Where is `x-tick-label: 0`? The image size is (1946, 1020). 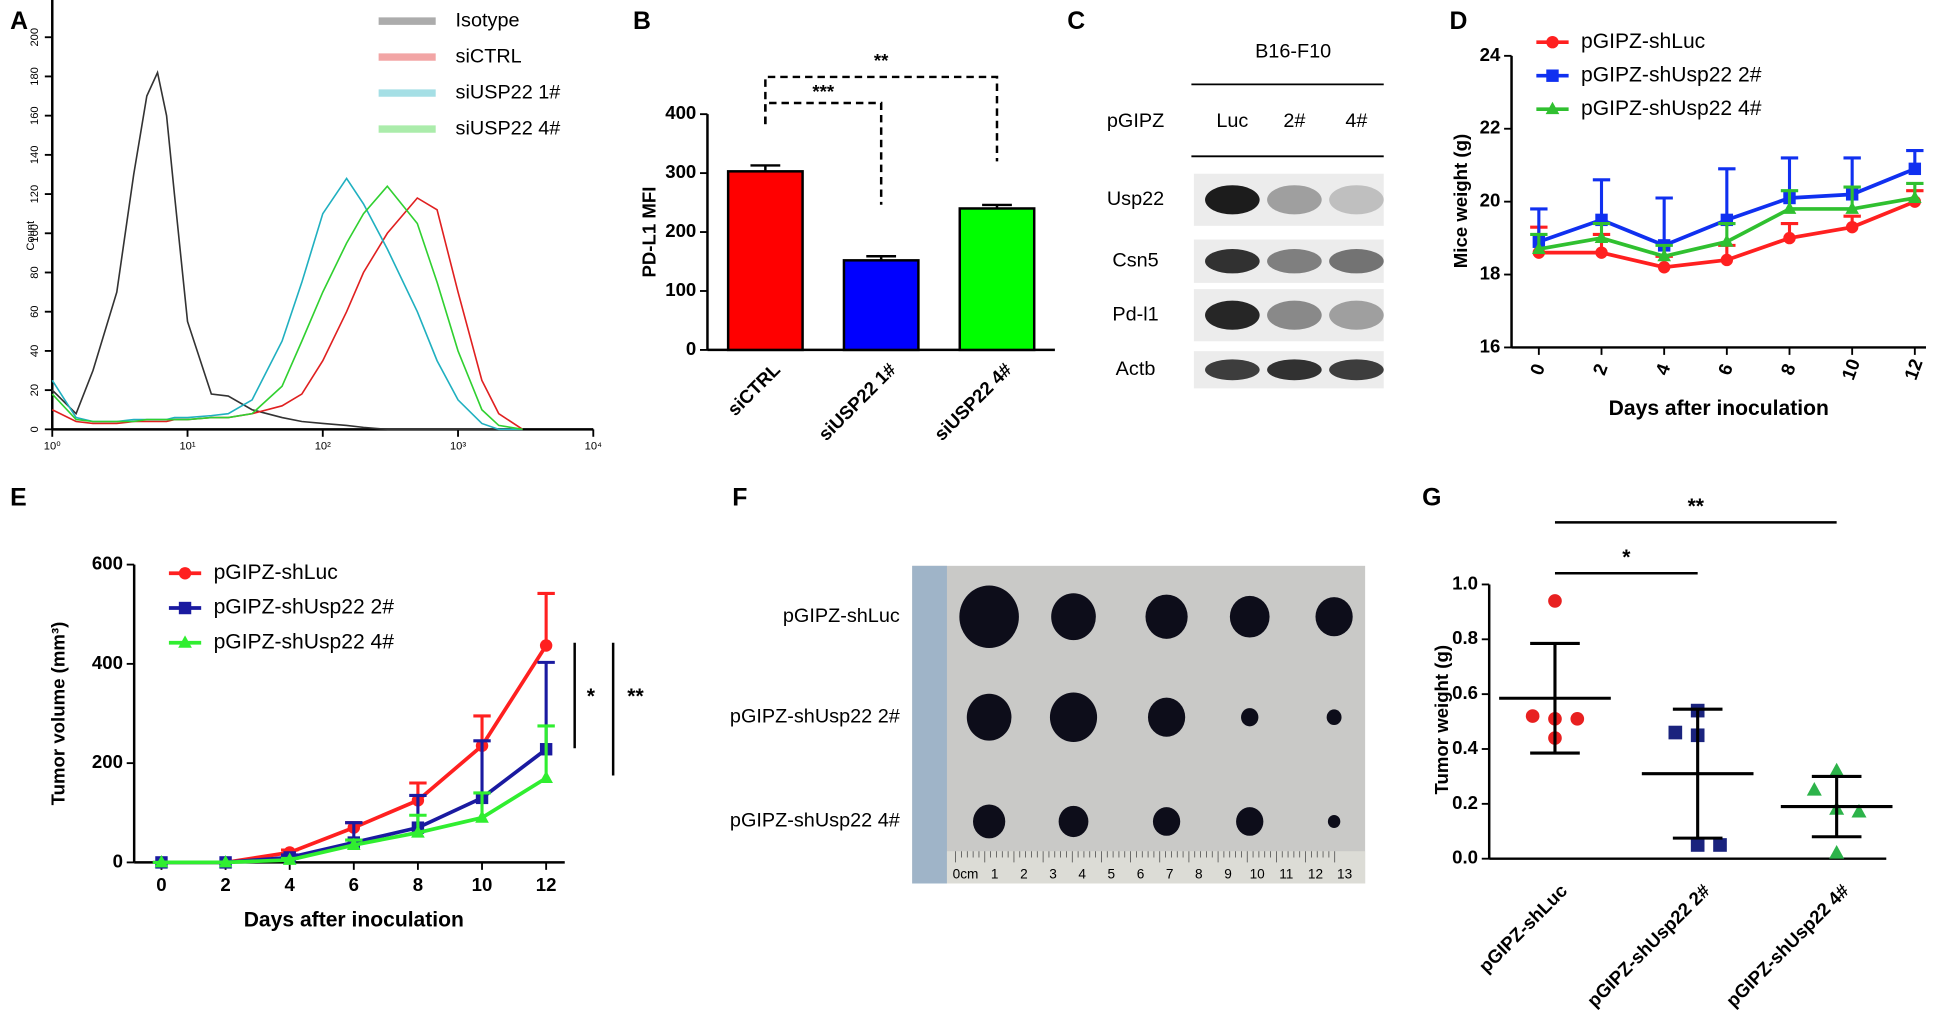 x-tick-label: 0 is located at coordinates (1537, 369).